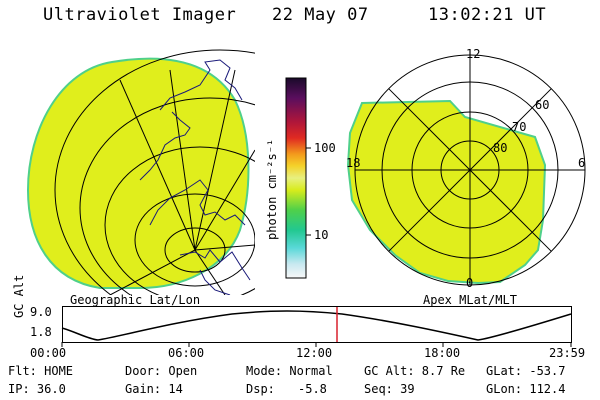 This screenshot has height=400, width=600. What do you see at coordinates (161, 371) in the screenshot?
I see `info-door: Door: Open` at bounding box center [161, 371].